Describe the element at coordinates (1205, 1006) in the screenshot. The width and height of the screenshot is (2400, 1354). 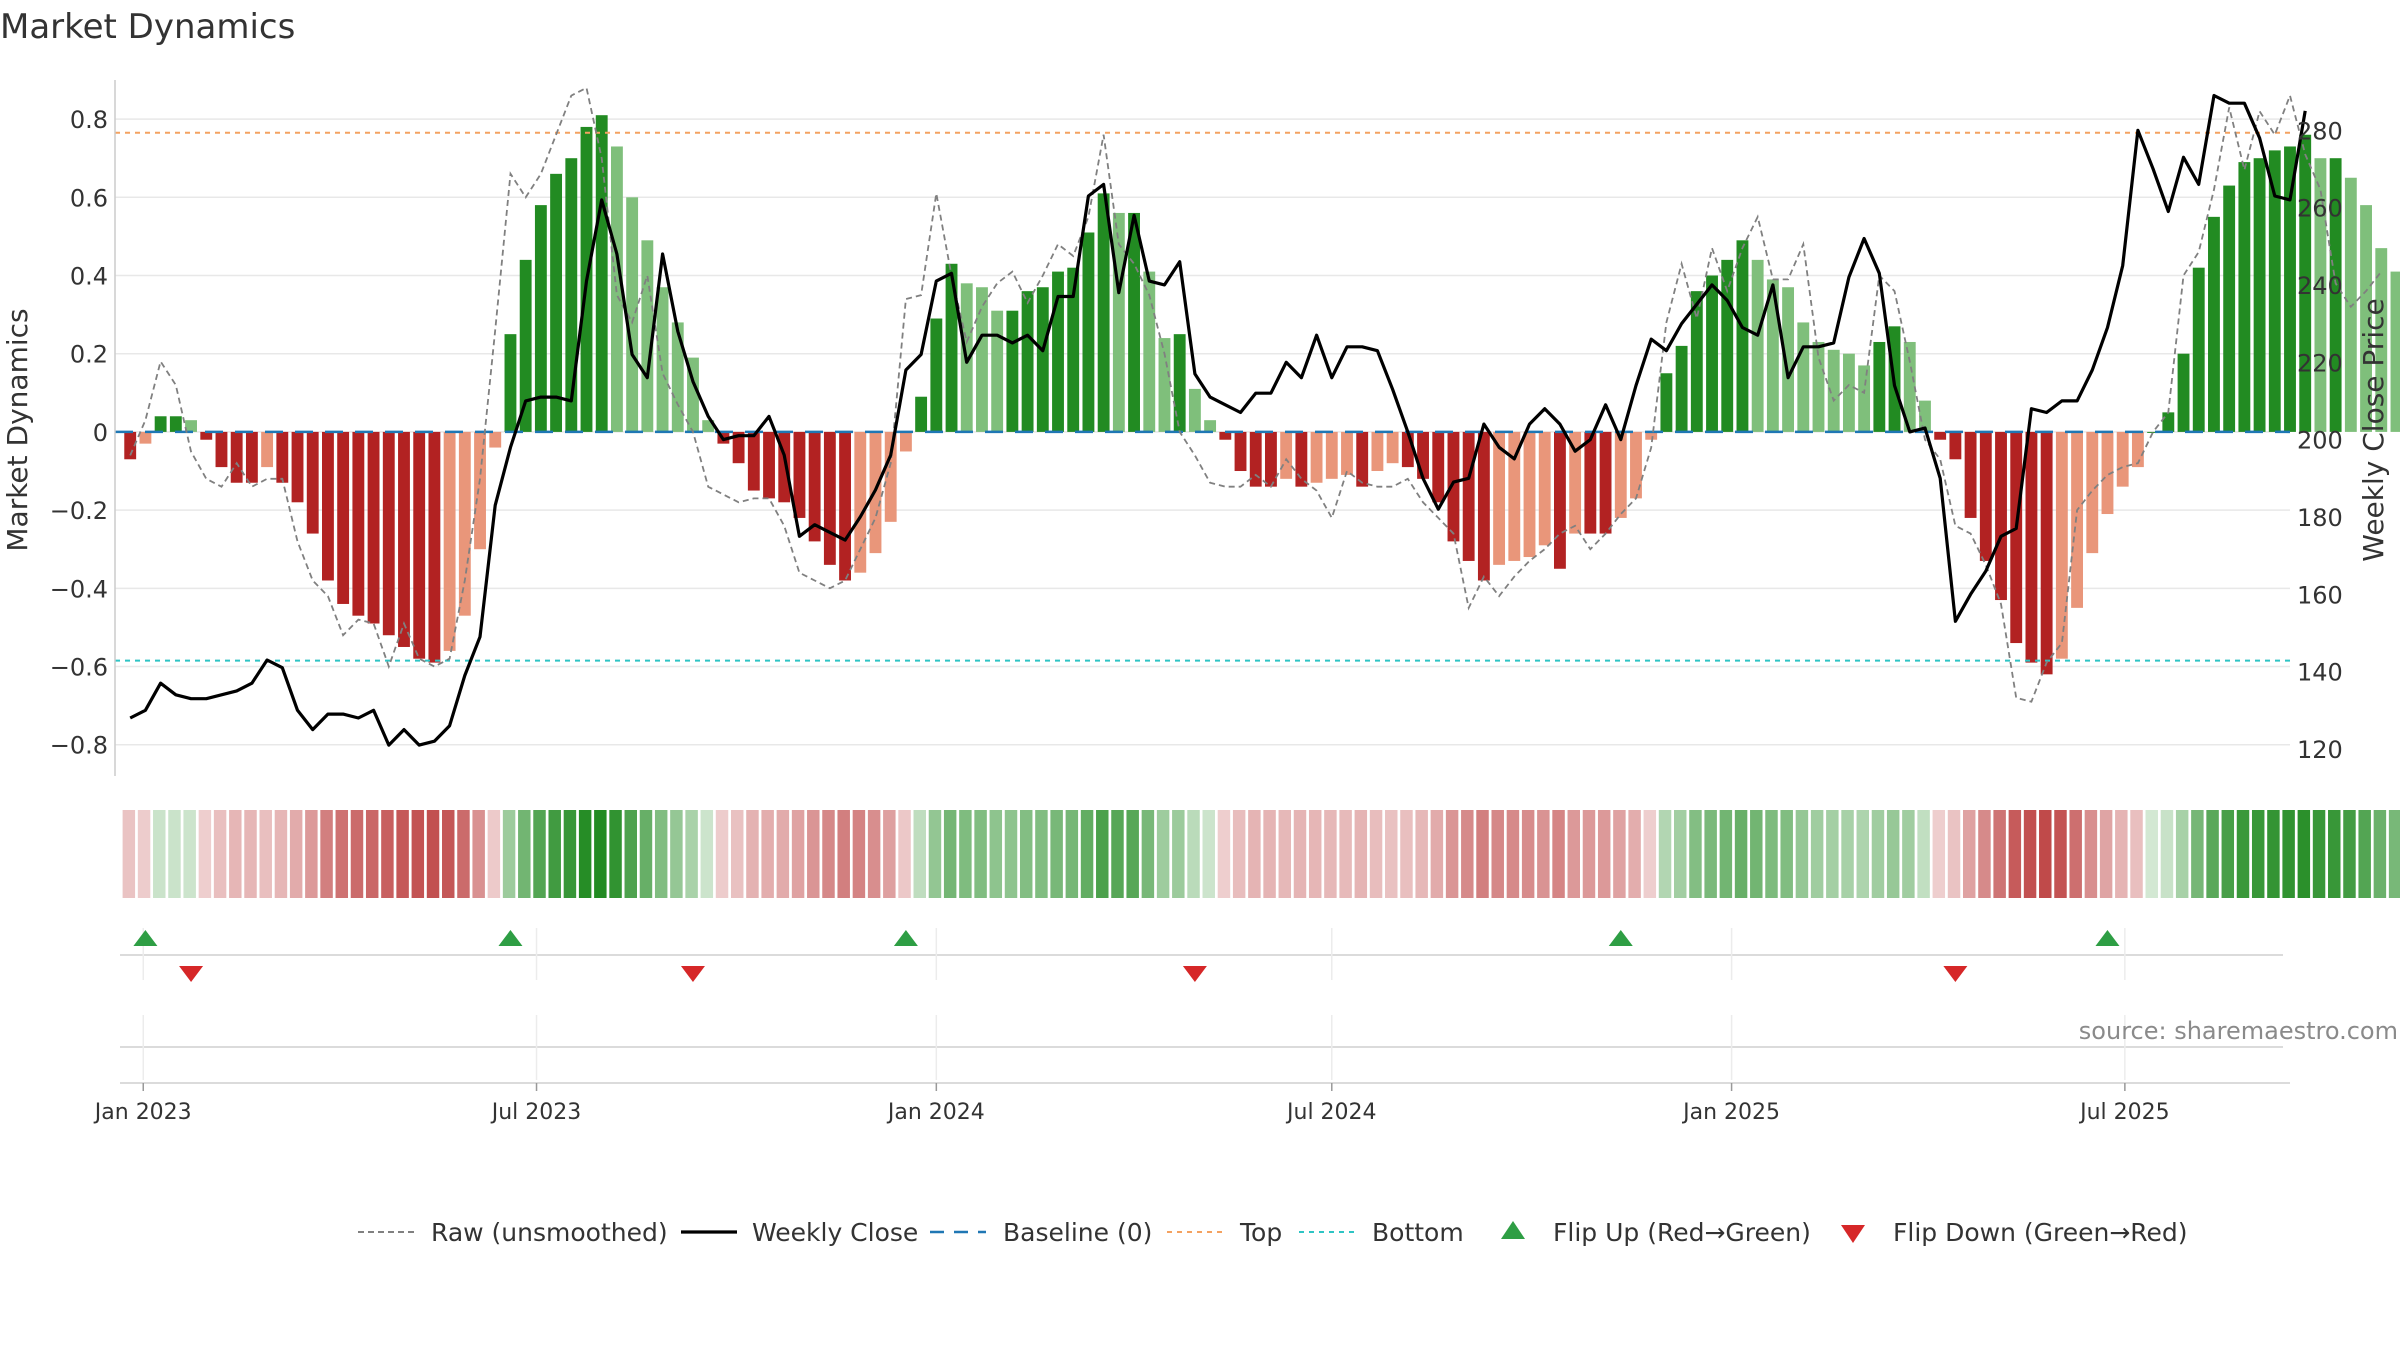
I see `flip-panel` at that location.